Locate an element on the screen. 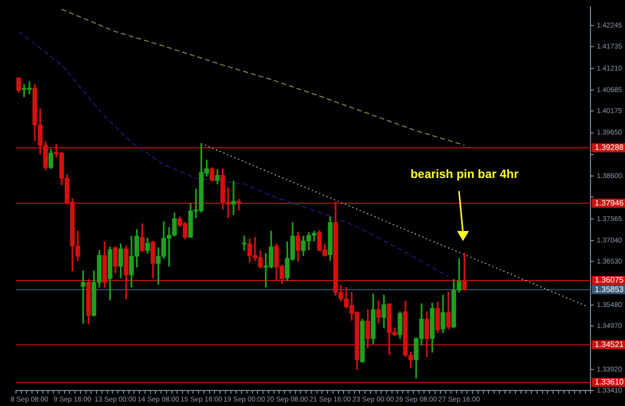  ref-line-label: 1.34521 is located at coordinates (609, 344).